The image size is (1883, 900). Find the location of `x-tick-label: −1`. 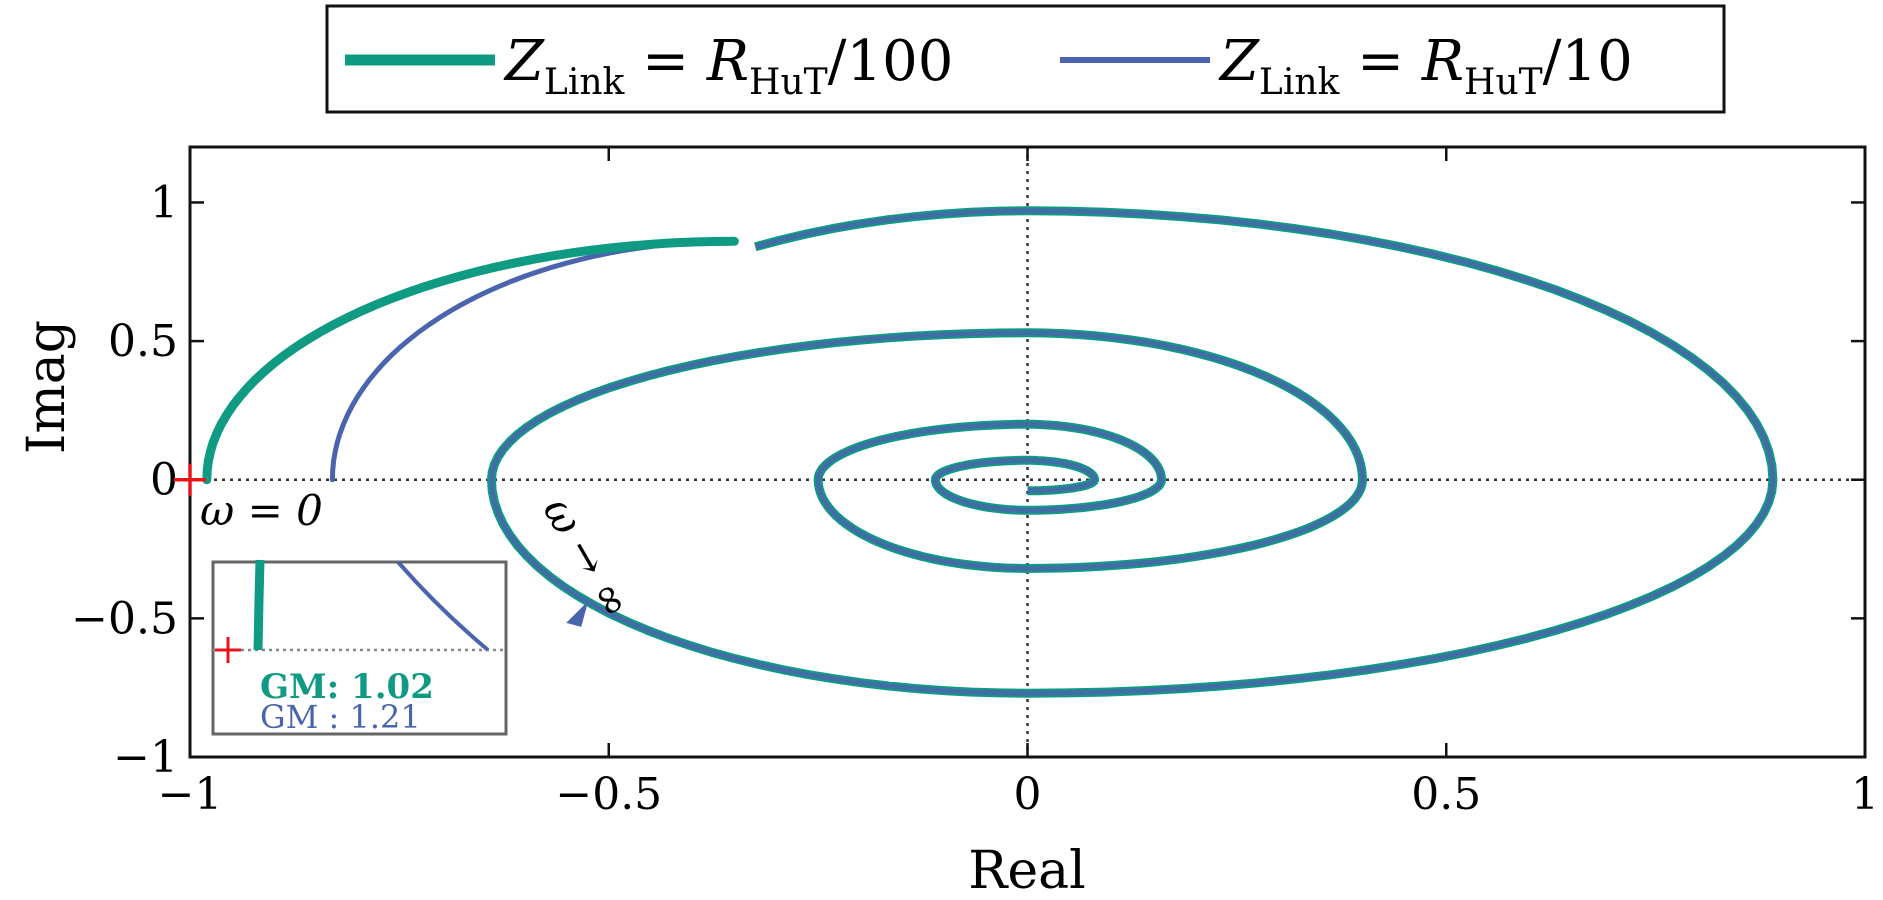

x-tick-label: −1 is located at coordinates (190, 794).